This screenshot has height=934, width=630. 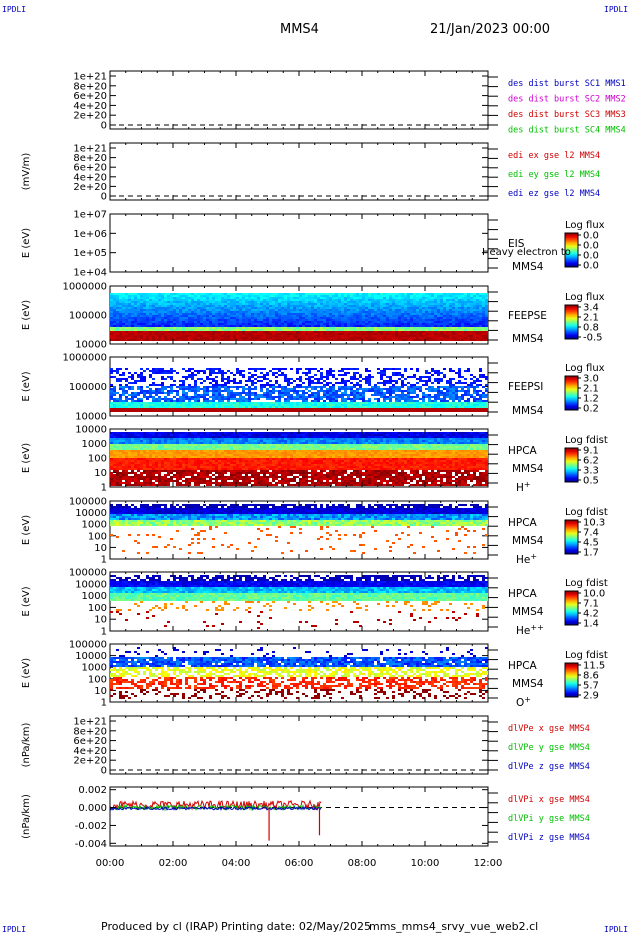 I want to click on panel-frame, so click(x=299, y=243).